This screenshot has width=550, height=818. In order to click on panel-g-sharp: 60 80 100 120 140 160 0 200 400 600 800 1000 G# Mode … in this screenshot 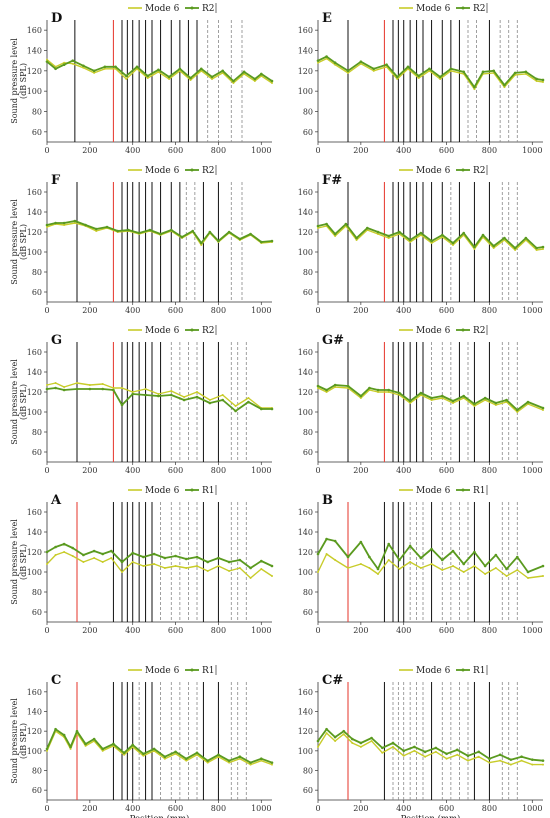, I will do `click(421, 400)`.